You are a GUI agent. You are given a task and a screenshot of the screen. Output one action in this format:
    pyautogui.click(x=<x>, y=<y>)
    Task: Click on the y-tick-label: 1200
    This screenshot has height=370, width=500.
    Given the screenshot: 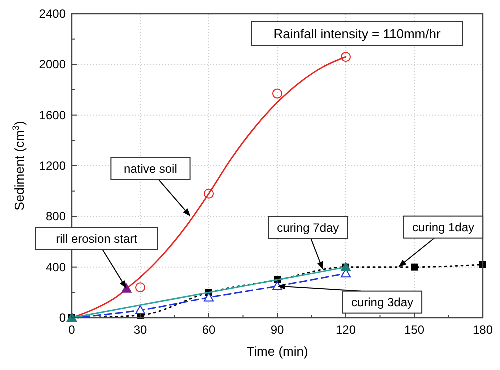 What is the action you would take?
    pyautogui.click(x=52, y=166)
    